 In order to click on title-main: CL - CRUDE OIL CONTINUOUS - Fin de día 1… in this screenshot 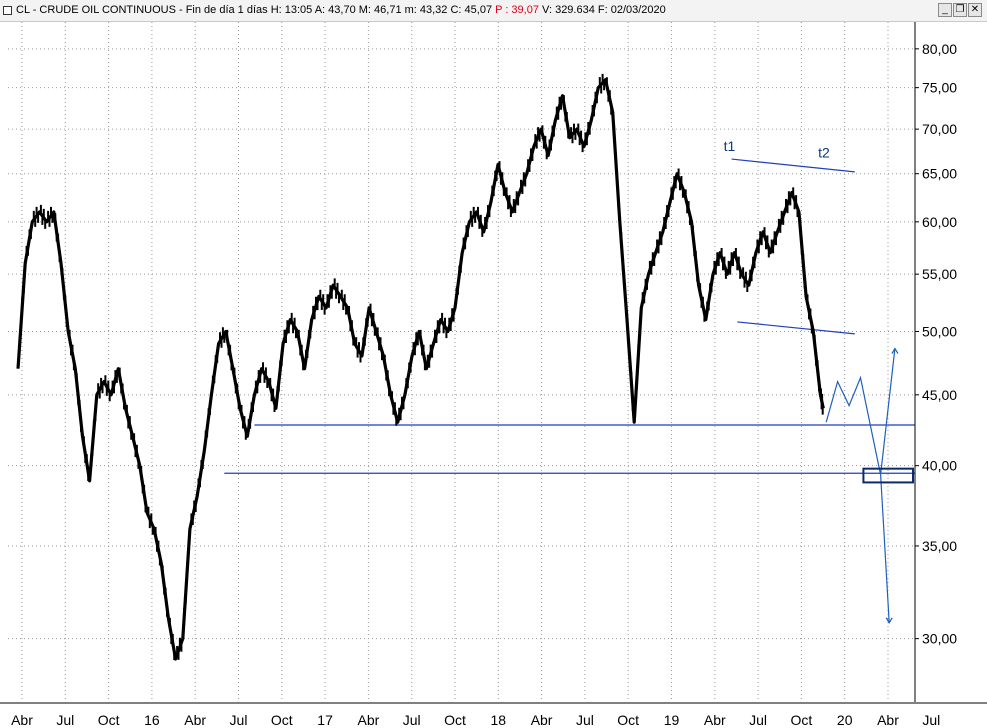, I will do `click(254, 10)`.